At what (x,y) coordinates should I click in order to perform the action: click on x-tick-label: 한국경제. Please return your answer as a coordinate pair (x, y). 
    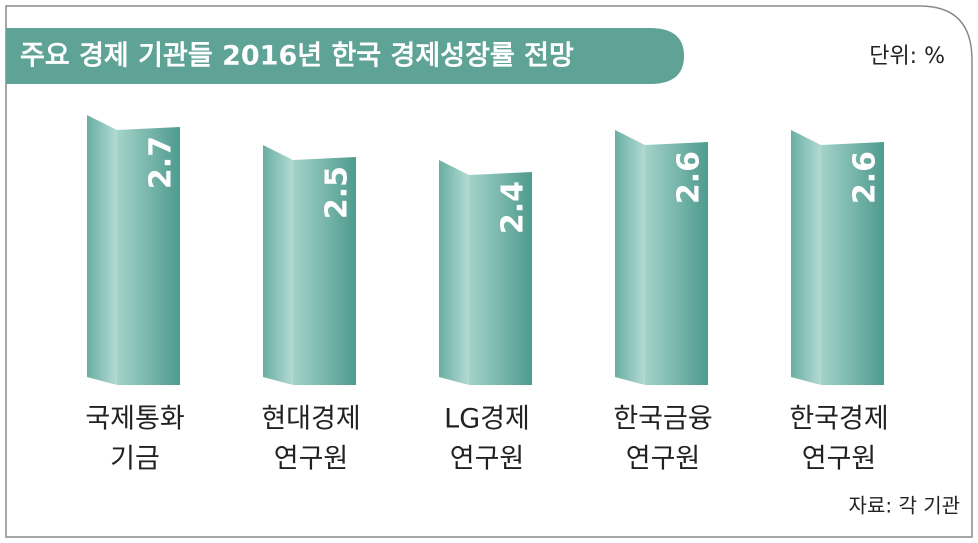
    Looking at the image, I should click on (838, 419).